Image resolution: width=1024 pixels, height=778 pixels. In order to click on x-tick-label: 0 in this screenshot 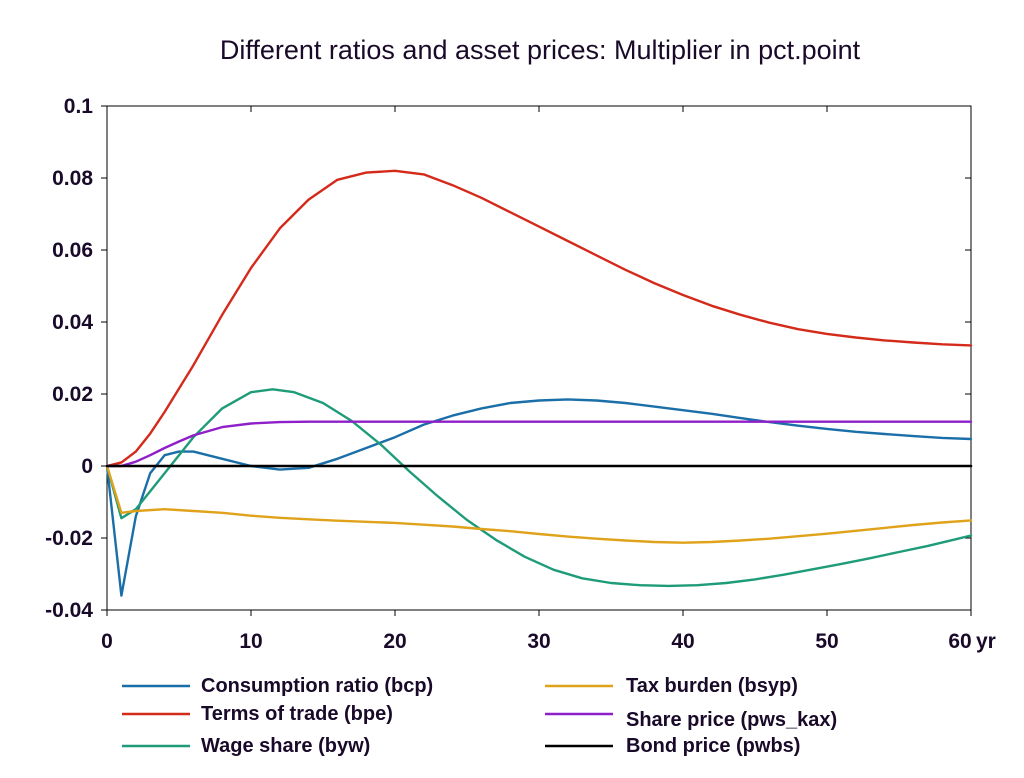, I will do `click(107, 641)`.